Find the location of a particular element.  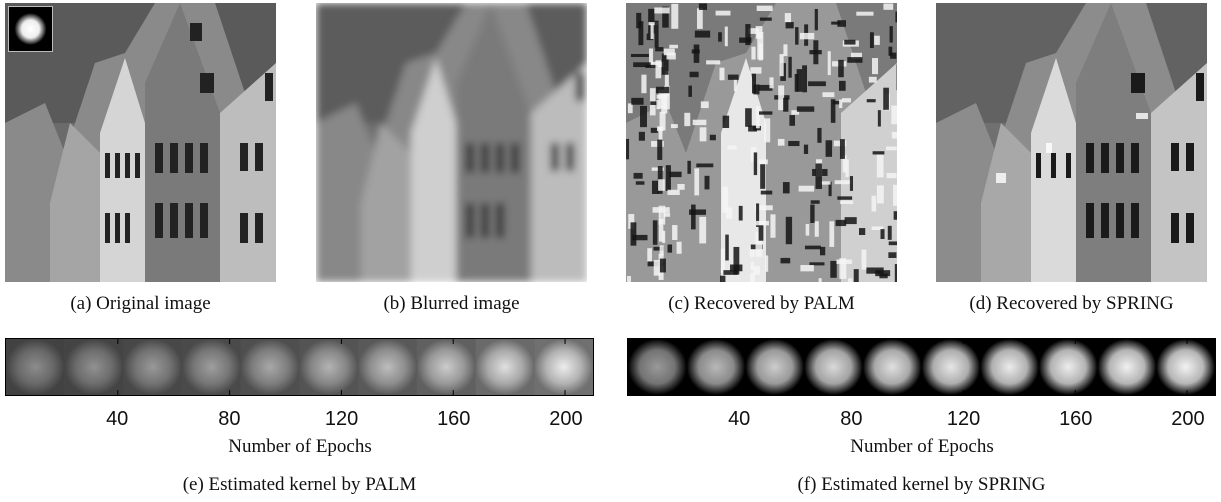

x-axis-label-spring: Number of Epochs is located at coordinates (922, 446).